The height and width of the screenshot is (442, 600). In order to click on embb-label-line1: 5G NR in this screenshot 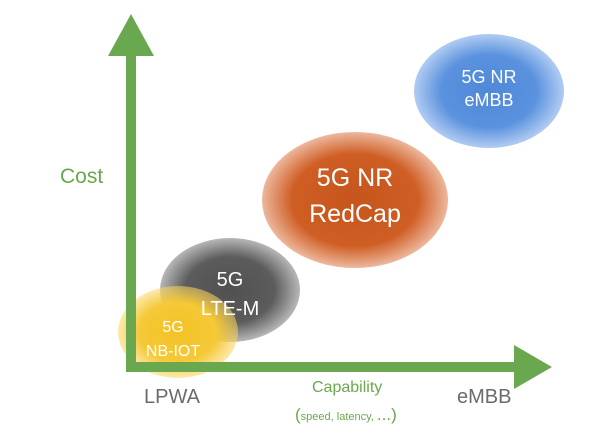, I will do `click(489, 77)`.